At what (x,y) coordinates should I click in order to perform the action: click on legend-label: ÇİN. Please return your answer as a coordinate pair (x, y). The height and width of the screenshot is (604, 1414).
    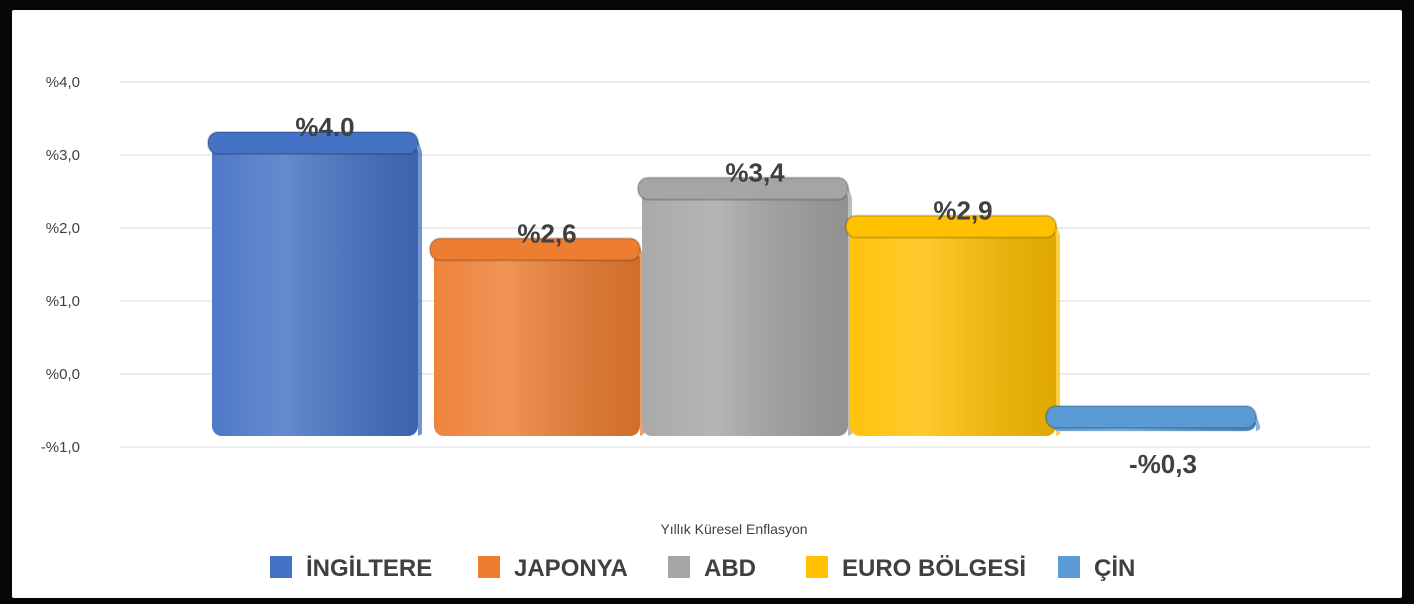
    Looking at the image, I should click on (1114, 568).